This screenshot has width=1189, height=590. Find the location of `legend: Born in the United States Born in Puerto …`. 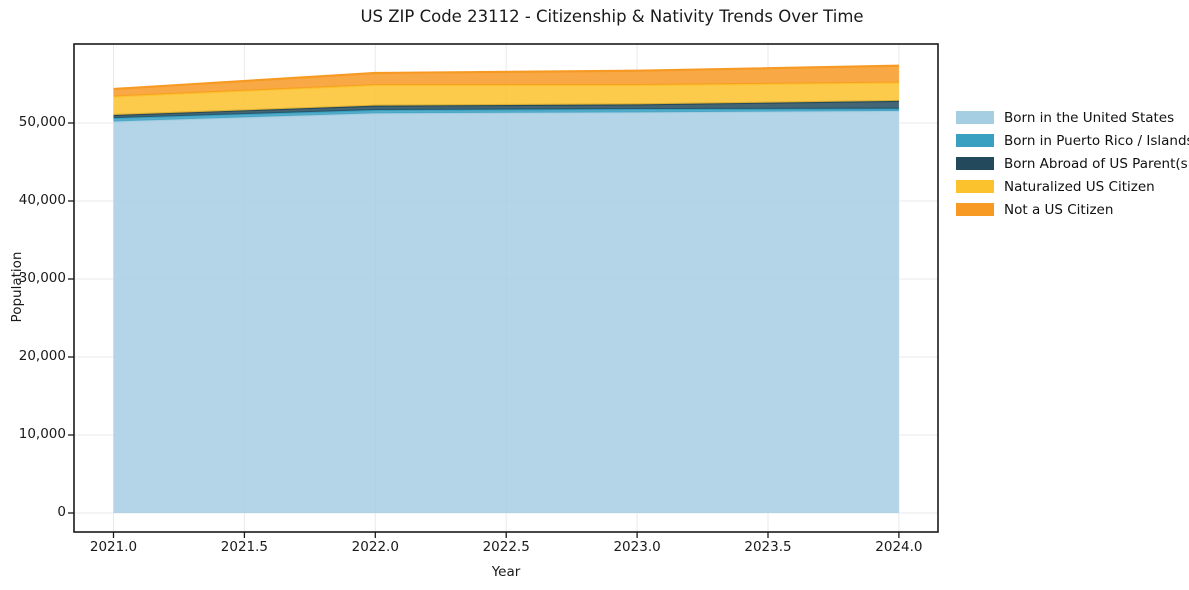

legend: Born in the United States Born in Puerto … is located at coordinates (1072, 163).